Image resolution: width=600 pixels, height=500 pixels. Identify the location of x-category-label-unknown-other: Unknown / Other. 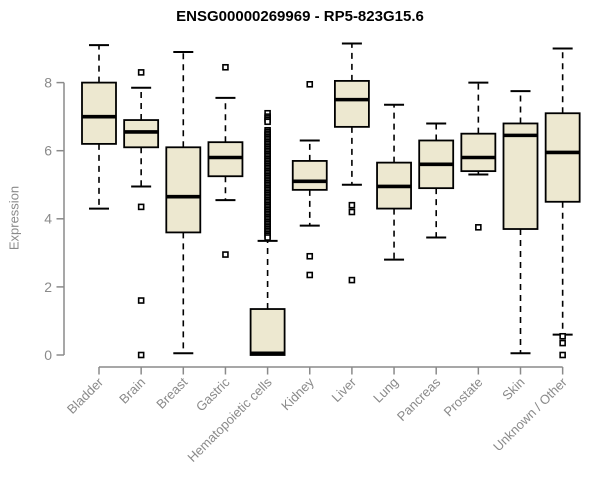
(530, 414).